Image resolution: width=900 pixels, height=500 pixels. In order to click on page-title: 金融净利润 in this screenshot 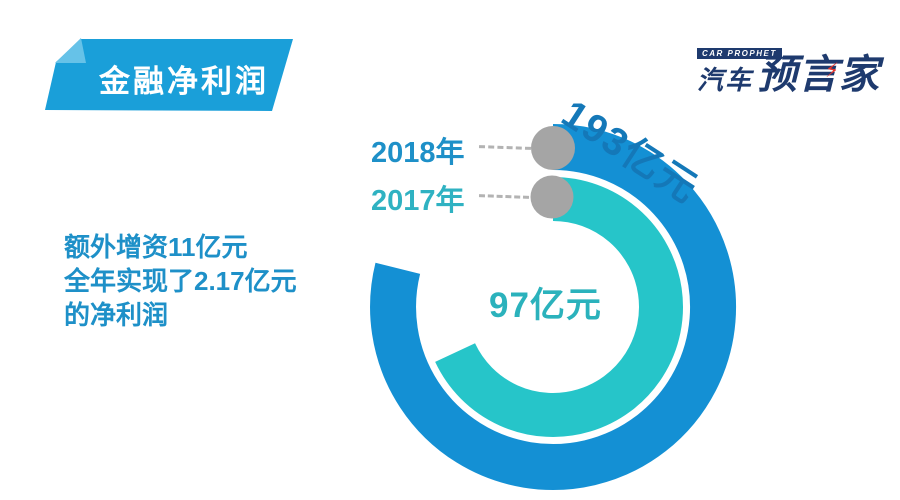, I will do `click(184, 81)`.